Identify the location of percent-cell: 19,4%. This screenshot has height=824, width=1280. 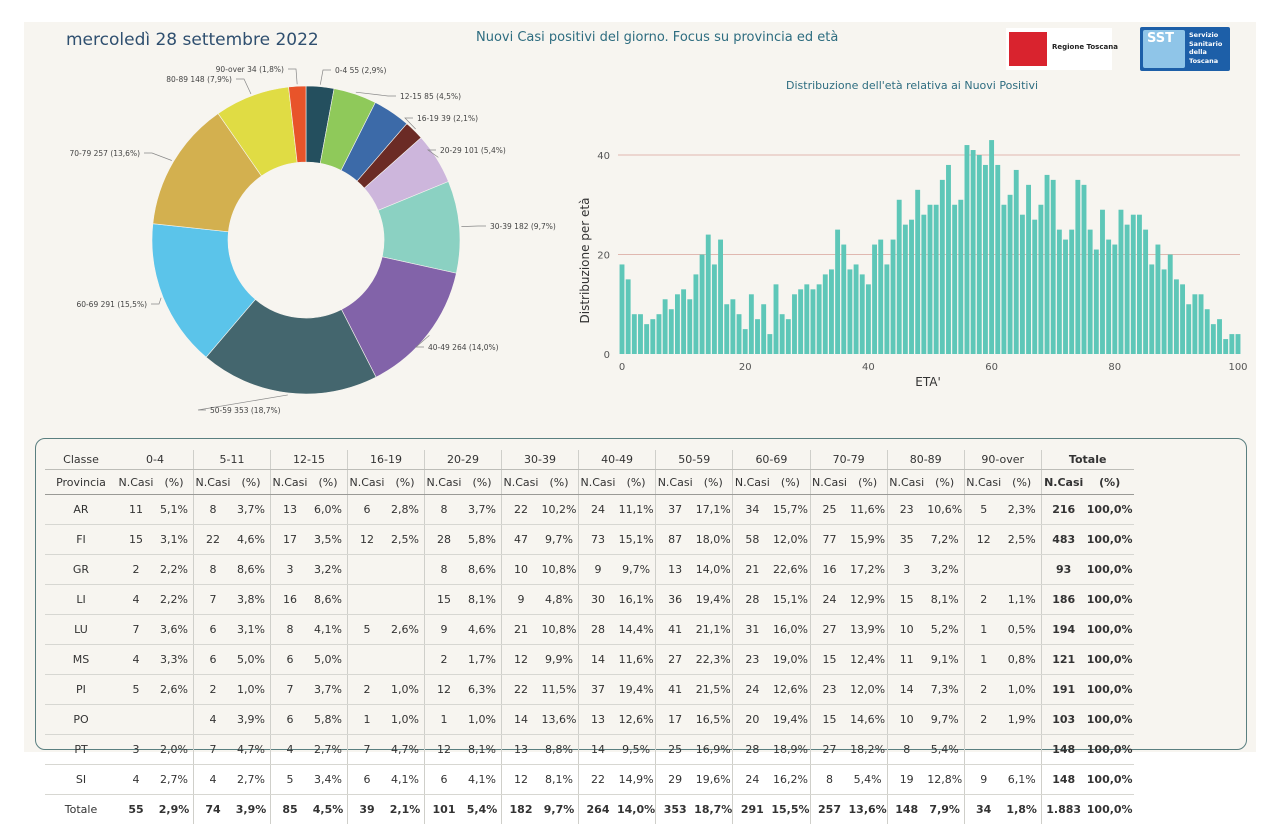
(636, 690).